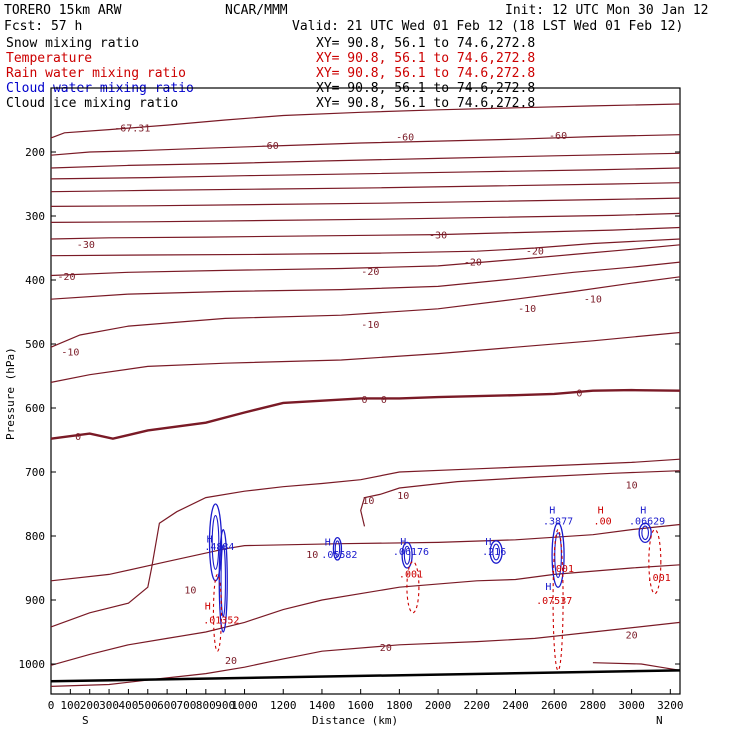  What do you see at coordinates (219, 547) in the screenshot?
I see `contour-label: .4884` at bounding box center [219, 547].